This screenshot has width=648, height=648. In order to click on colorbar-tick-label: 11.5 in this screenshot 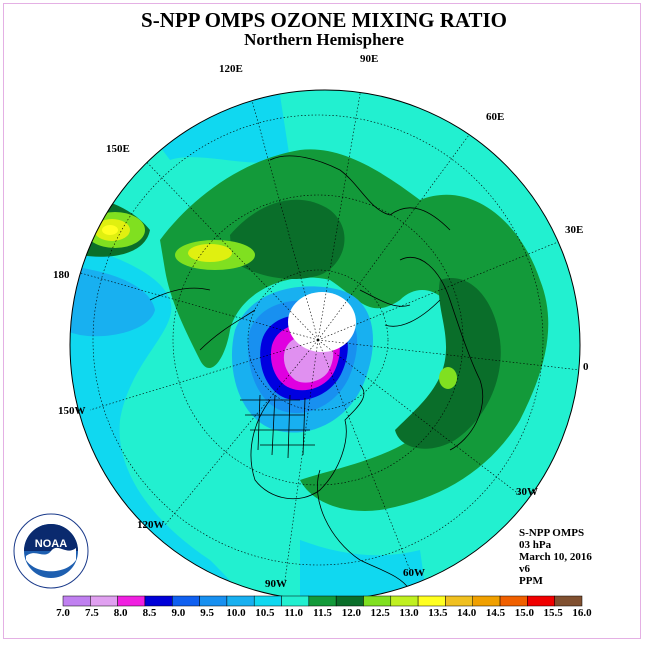, I will do `click(322, 613)`.